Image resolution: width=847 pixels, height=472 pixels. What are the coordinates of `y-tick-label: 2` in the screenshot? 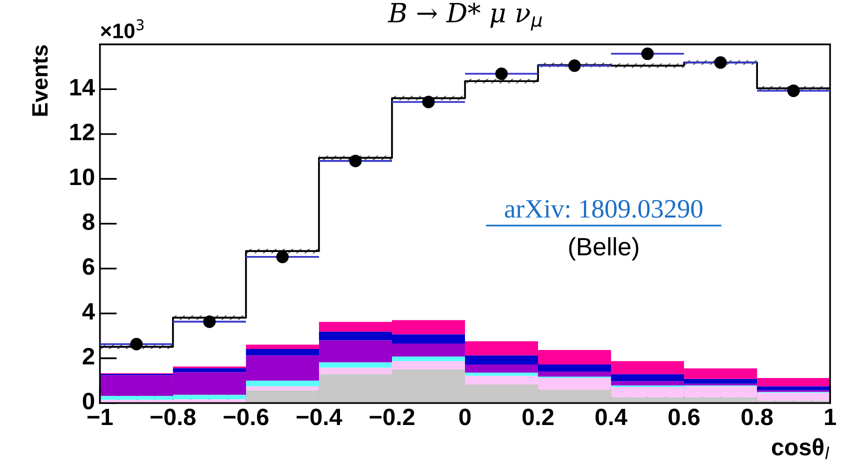 It's located at (88, 356).